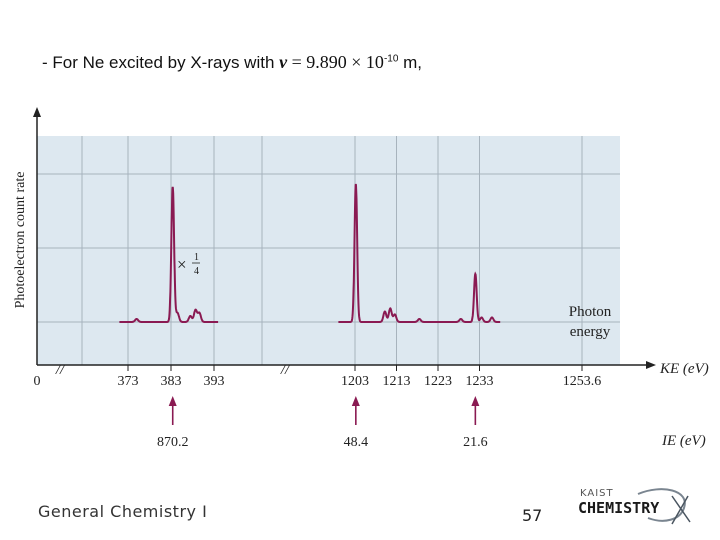 This screenshot has height=540, width=720. Describe the element at coordinates (318, 375) in the screenshot. I see `x-ticks: 0 373 383 393 1203 1213 1223 1233 1253.6 // //` at that location.